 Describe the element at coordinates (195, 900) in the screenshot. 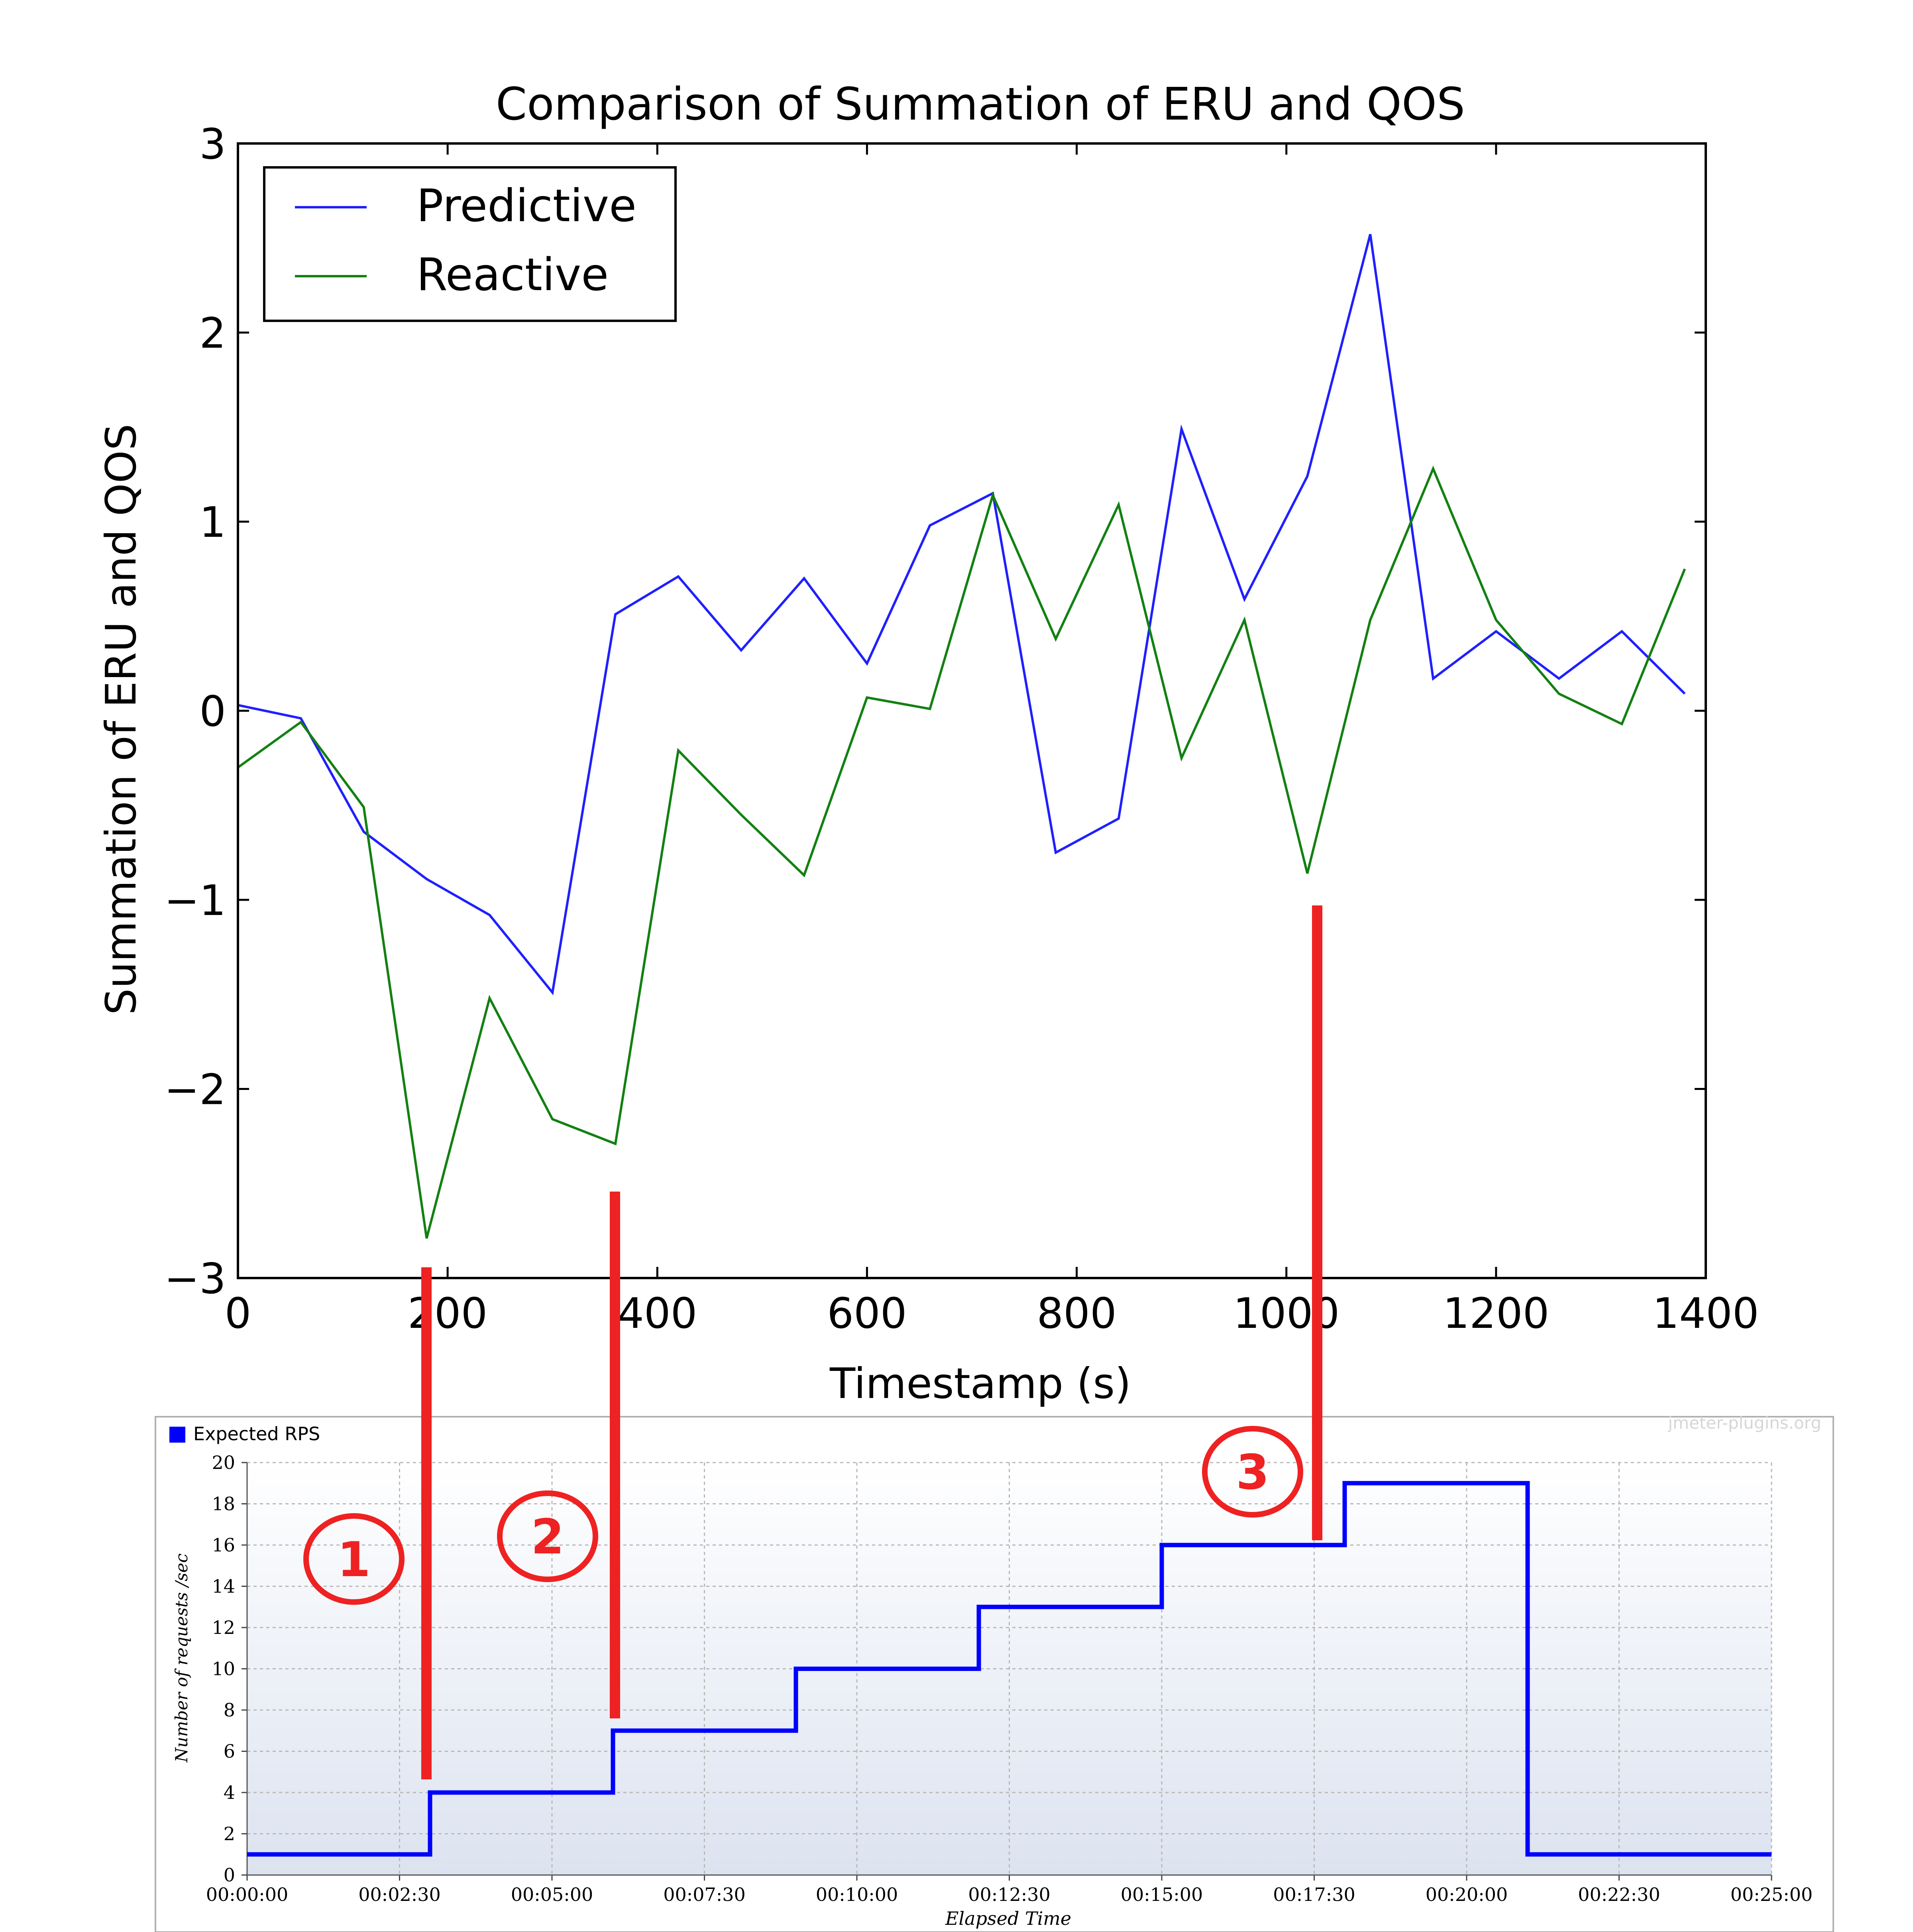

I see `y-tick-label: −1` at that location.